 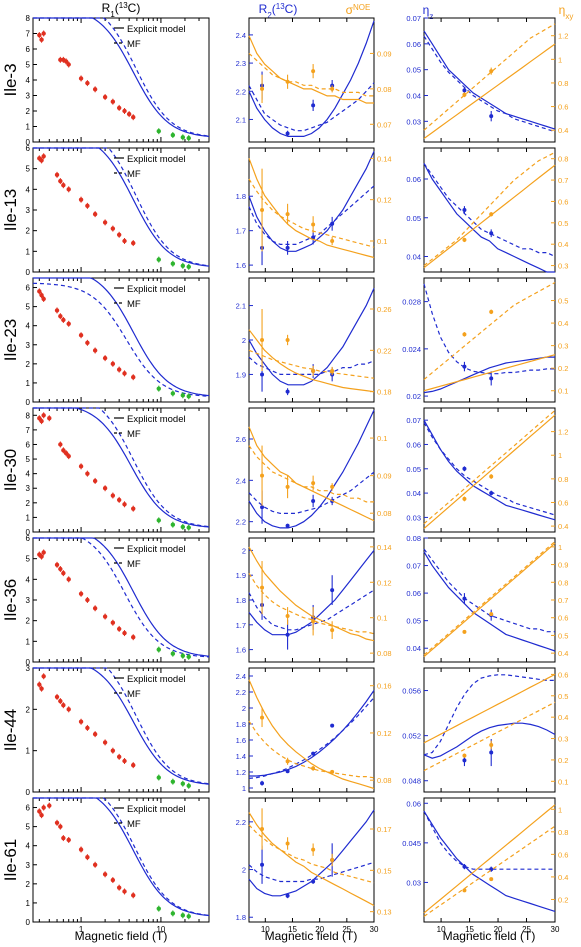 I want to click on y-tick-label-left: 0.024, so click(x=411, y=349).